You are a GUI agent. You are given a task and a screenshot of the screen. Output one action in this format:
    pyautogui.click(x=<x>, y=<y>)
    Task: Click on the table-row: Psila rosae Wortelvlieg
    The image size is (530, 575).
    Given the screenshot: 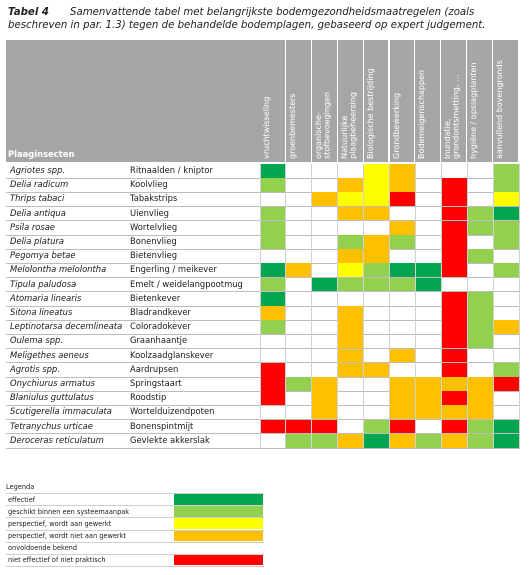 What is the action you would take?
    pyautogui.click(x=263, y=227)
    